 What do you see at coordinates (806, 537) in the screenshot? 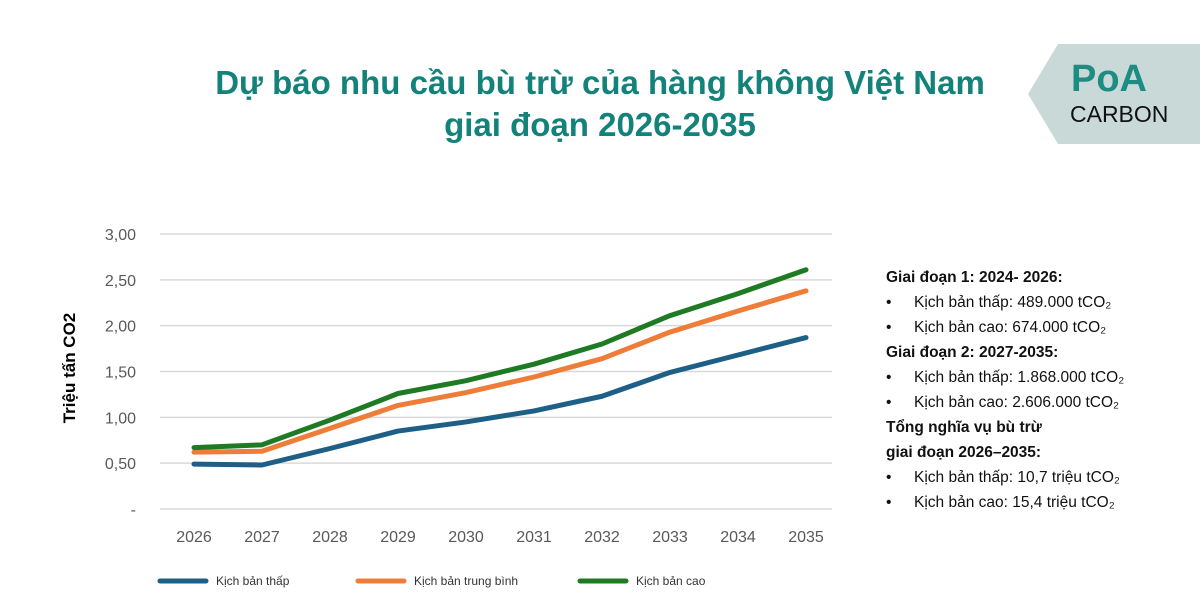
I see `x-tick-label: 2035` at bounding box center [806, 537].